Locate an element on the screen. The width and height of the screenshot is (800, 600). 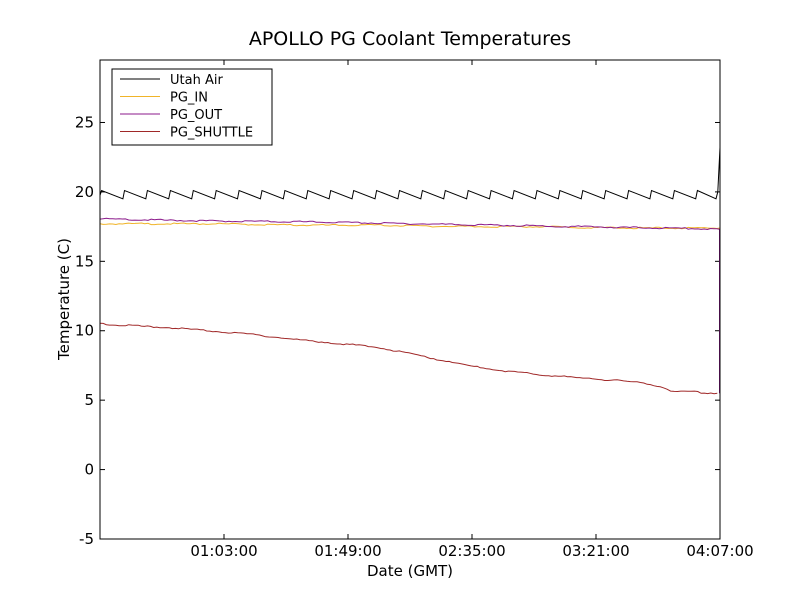
series-line-pg-out is located at coordinates (410, 224).